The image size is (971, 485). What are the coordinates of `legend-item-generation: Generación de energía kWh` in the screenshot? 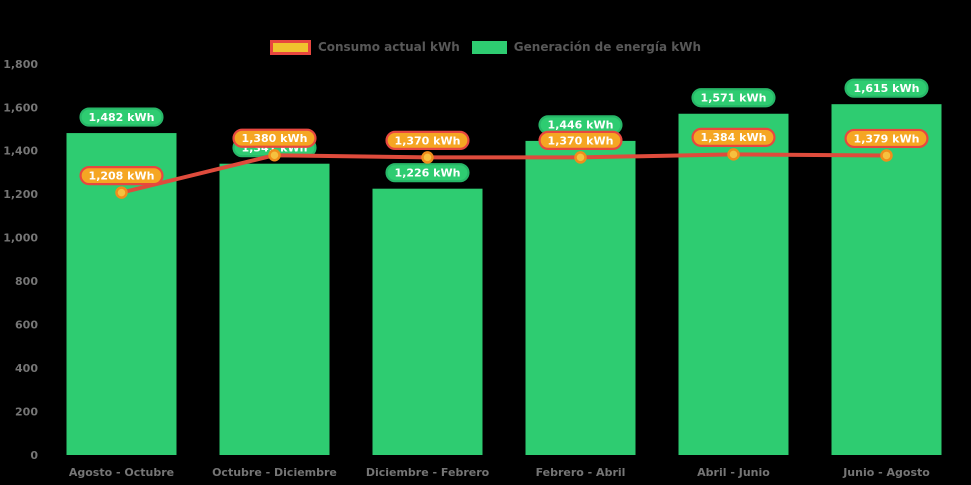 It's located at (586, 47).